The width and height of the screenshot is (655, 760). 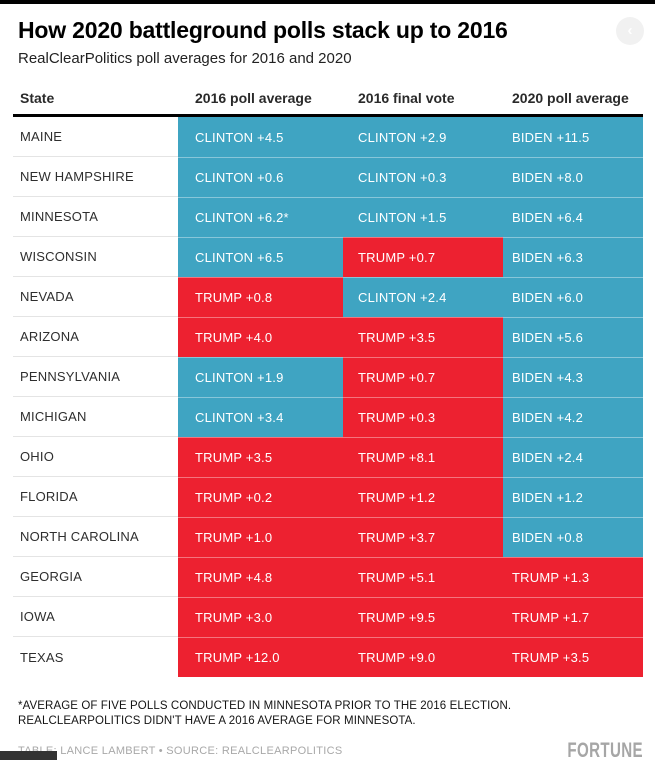 I want to click on cell-2016-poll: TRUMP +3.0, so click(x=260, y=617).